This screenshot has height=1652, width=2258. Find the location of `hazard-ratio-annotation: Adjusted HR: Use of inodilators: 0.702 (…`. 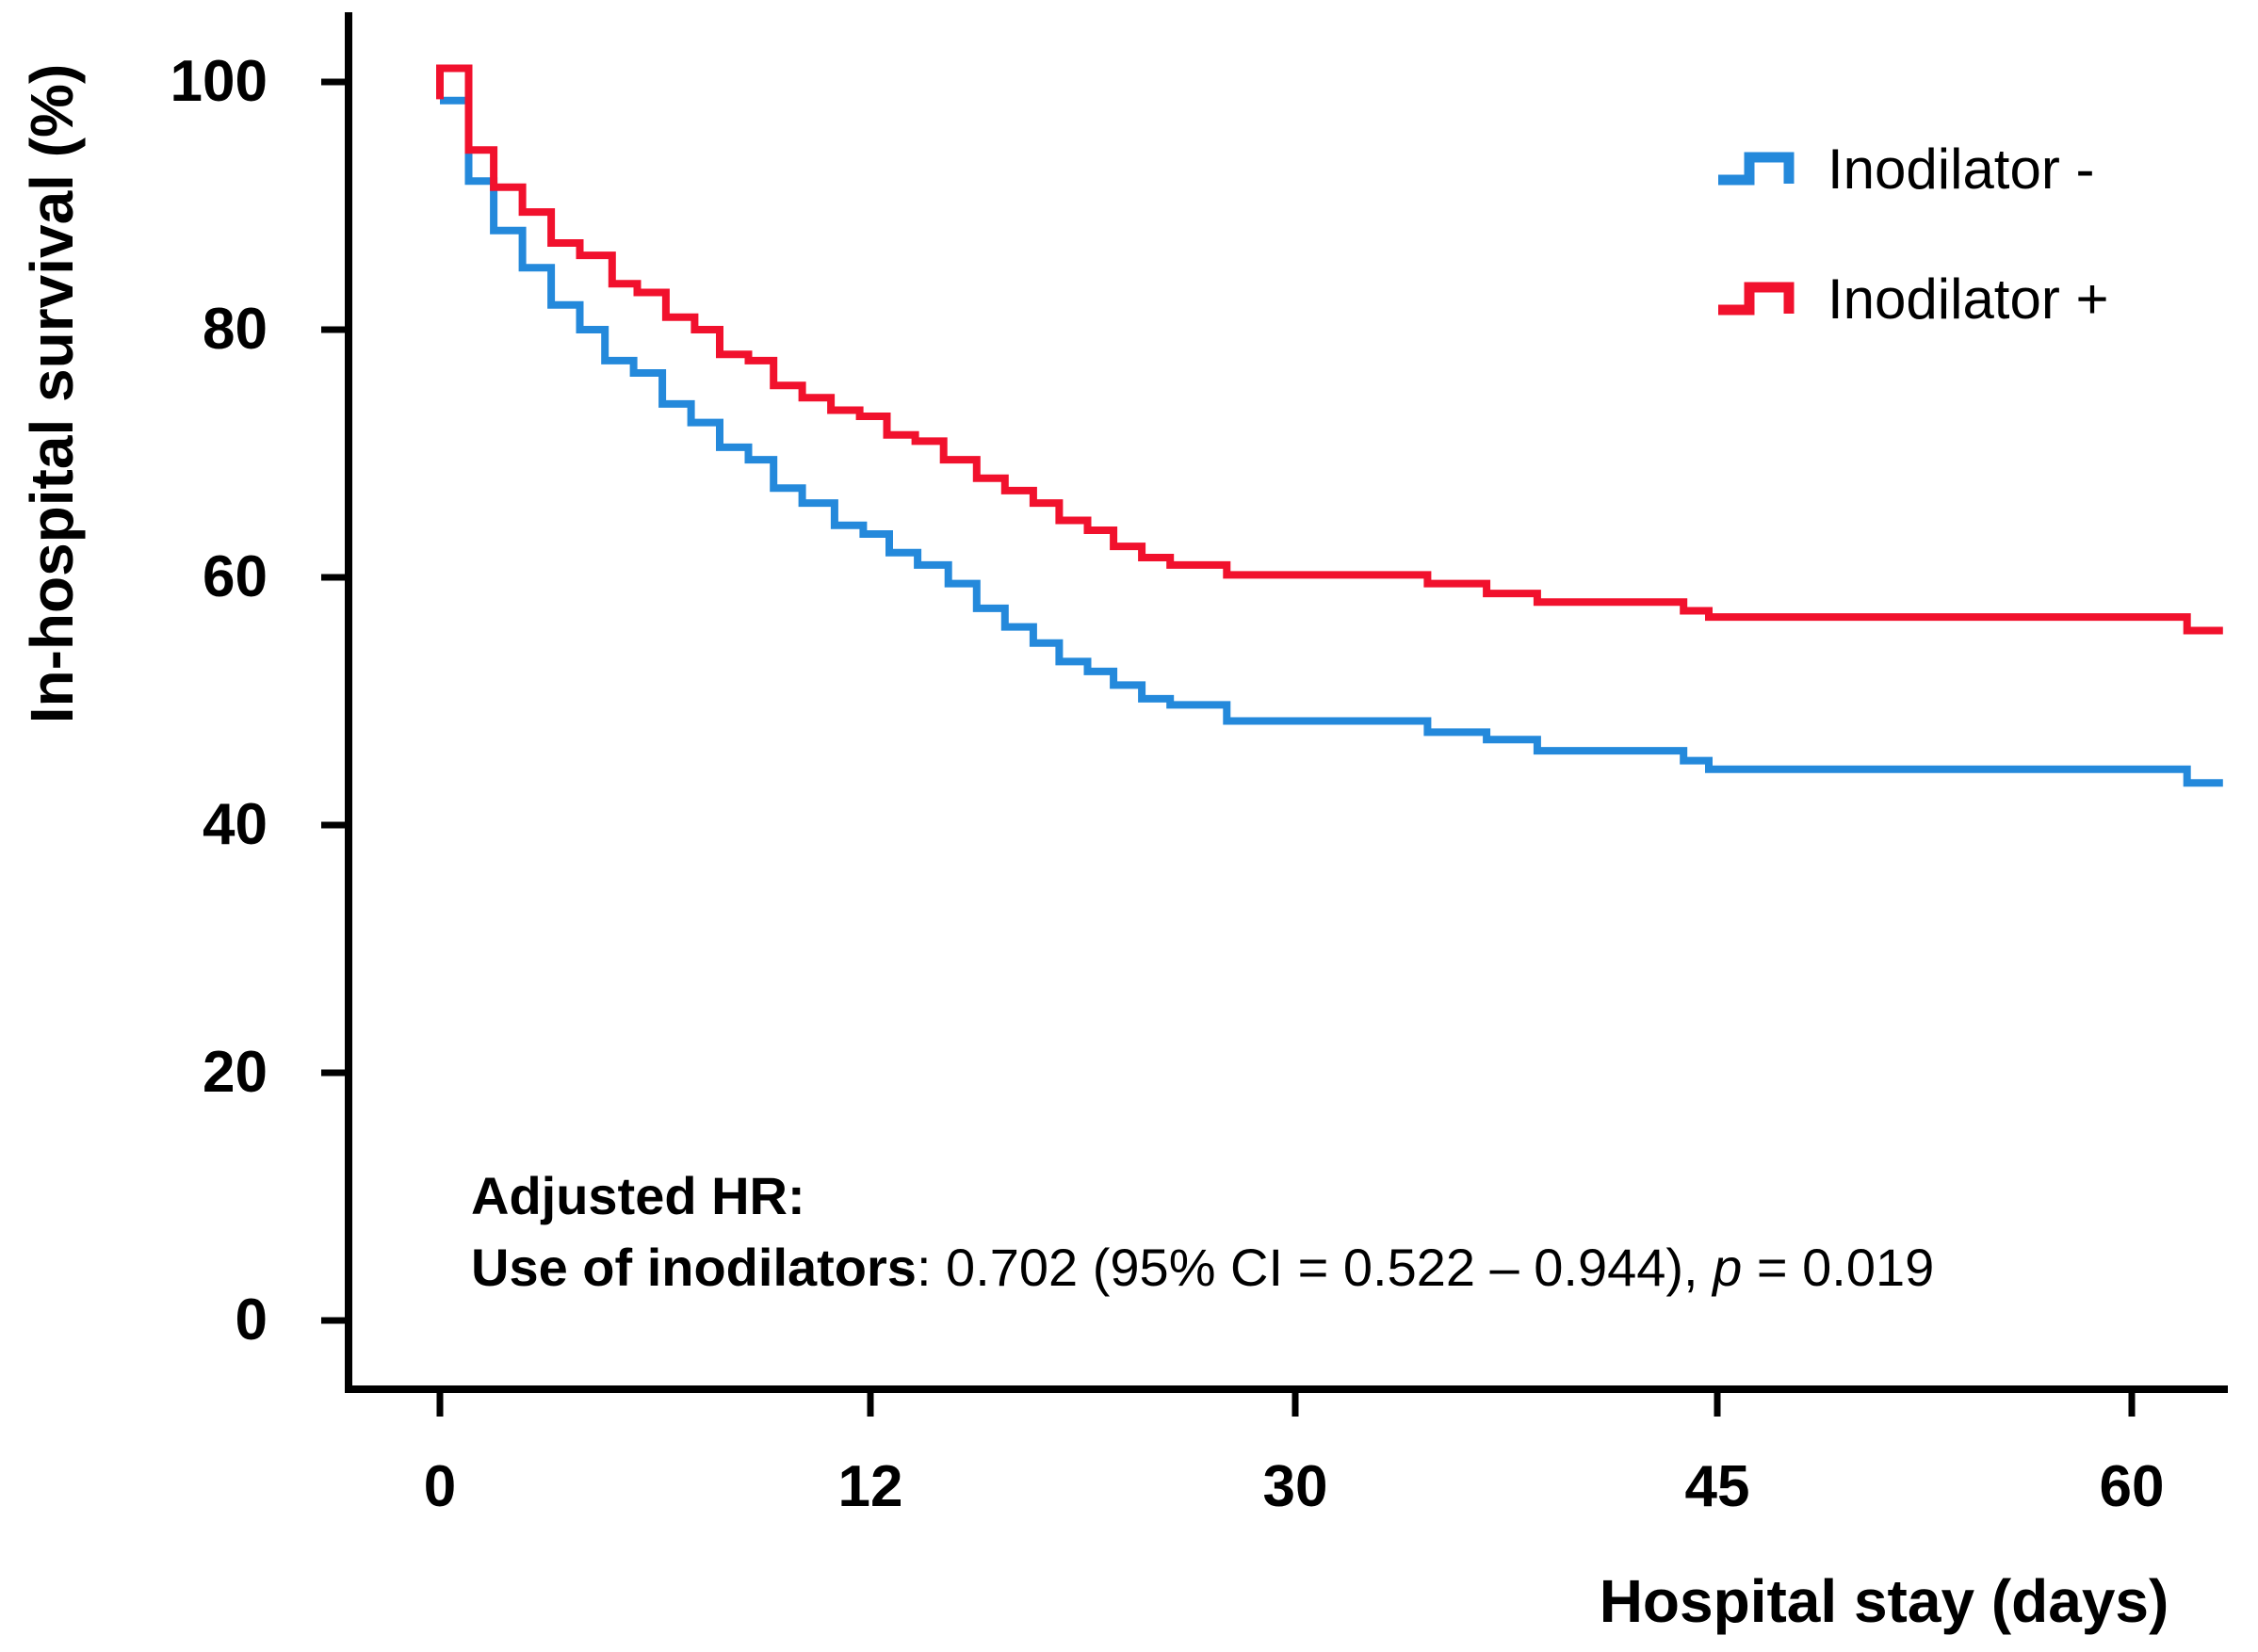

hazard-ratio-annotation: Adjusted HR: Use of inodilators: 0.702 (… is located at coordinates (1202, 1232).